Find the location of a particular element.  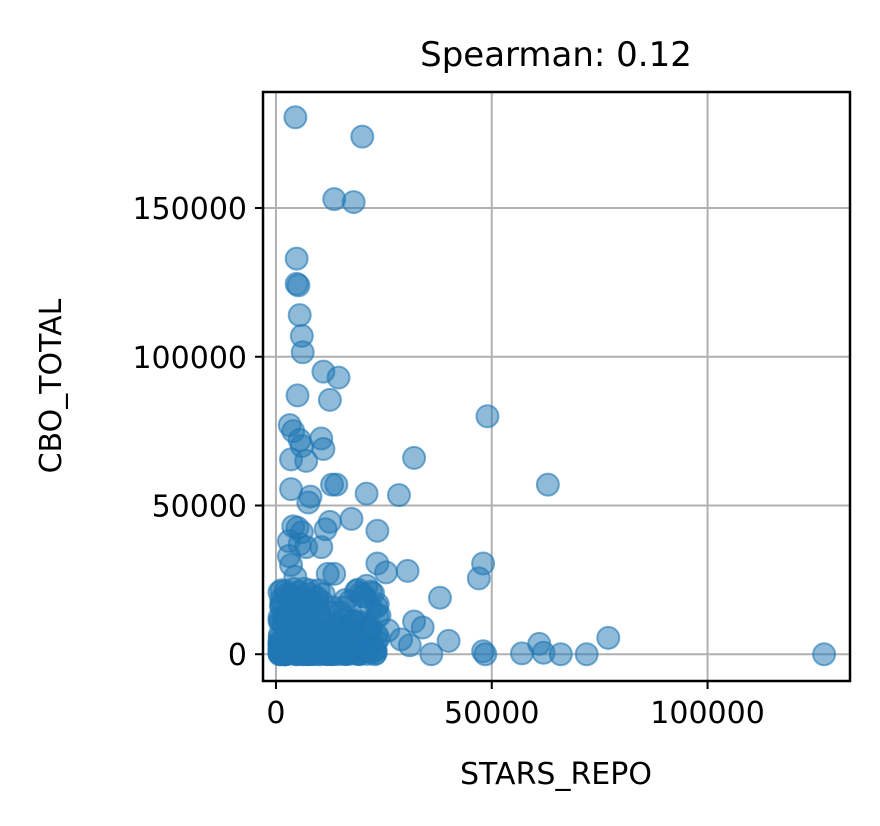

y-tick-label: 150000 is located at coordinates (189, 209).